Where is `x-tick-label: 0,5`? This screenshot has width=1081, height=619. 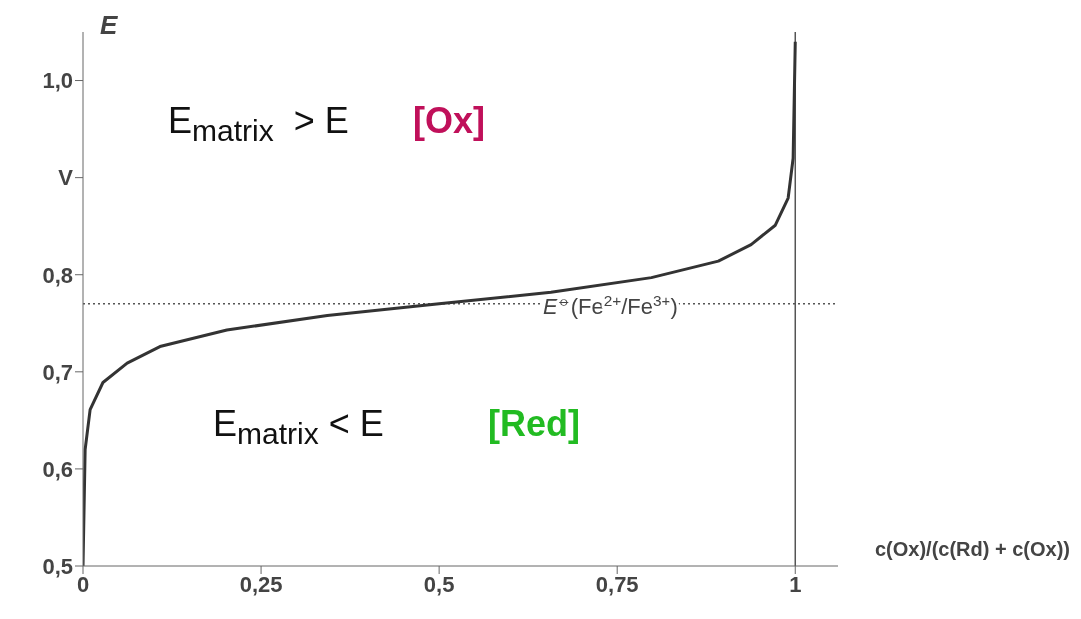
x-tick-label: 0,5 is located at coordinates (439, 584).